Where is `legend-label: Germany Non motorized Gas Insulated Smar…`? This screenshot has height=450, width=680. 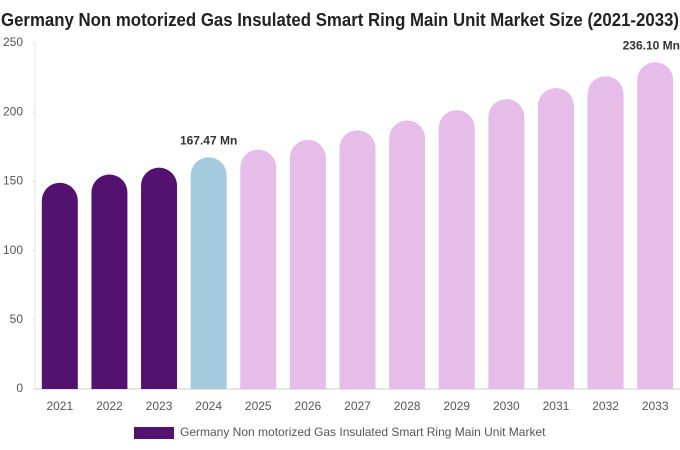 legend-label: Germany Non motorized Gas Insulated Smar… is located at coordinates (363, 432).